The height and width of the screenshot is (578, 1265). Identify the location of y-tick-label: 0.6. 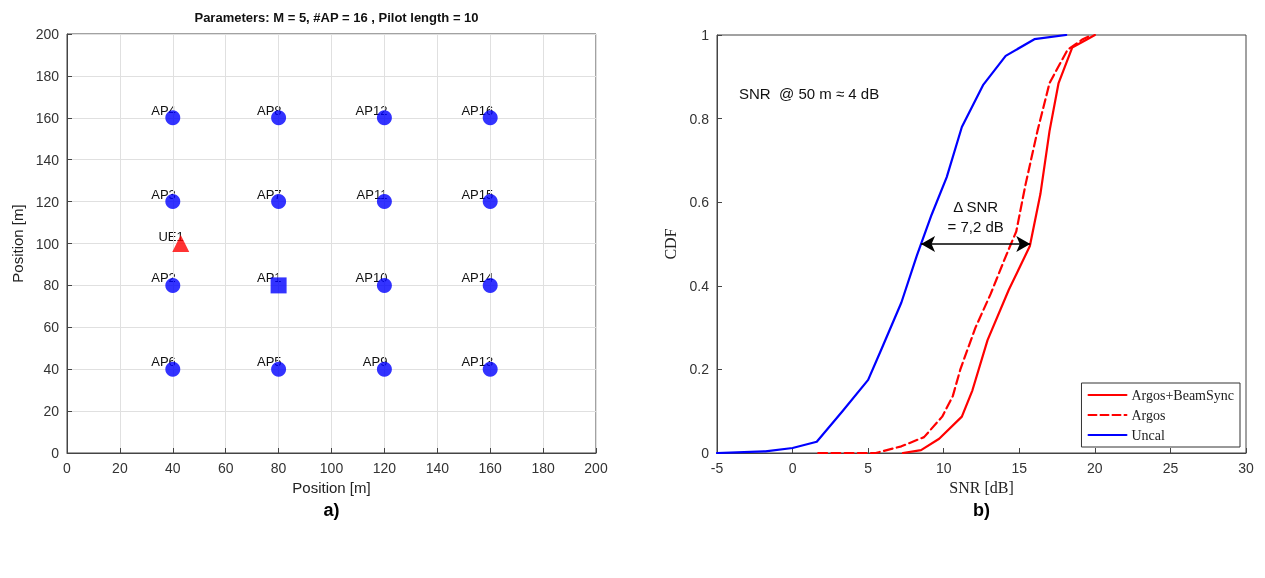
(699, 202).